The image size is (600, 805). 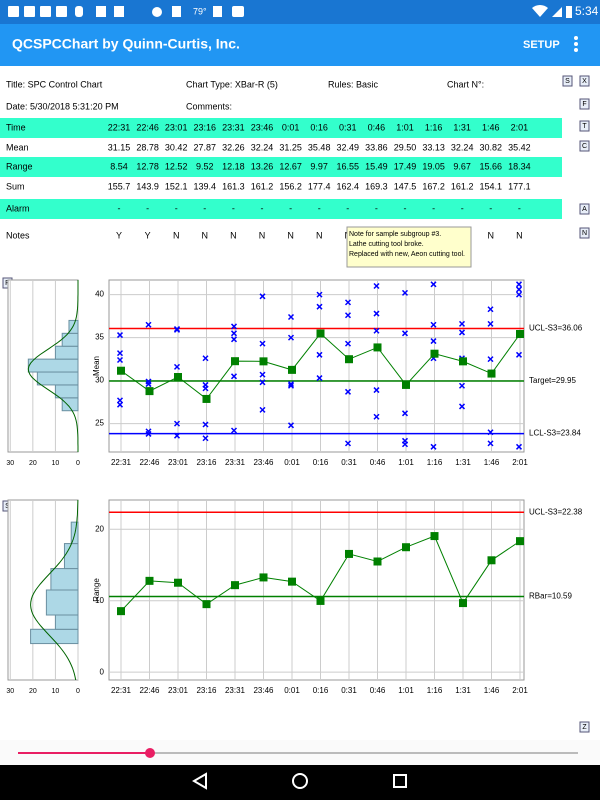 I want to click on status-icons, so click(x=290, y=11).